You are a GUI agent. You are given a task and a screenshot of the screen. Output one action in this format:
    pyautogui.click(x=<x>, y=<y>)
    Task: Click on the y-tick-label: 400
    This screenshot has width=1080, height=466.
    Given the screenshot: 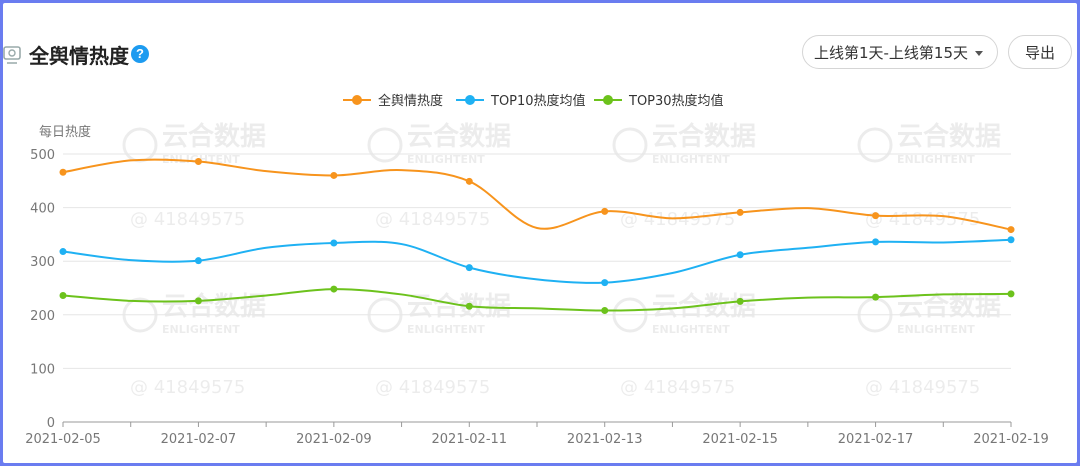 What is the action you would take?
    pyautogui.click(x=42, y=209)
    